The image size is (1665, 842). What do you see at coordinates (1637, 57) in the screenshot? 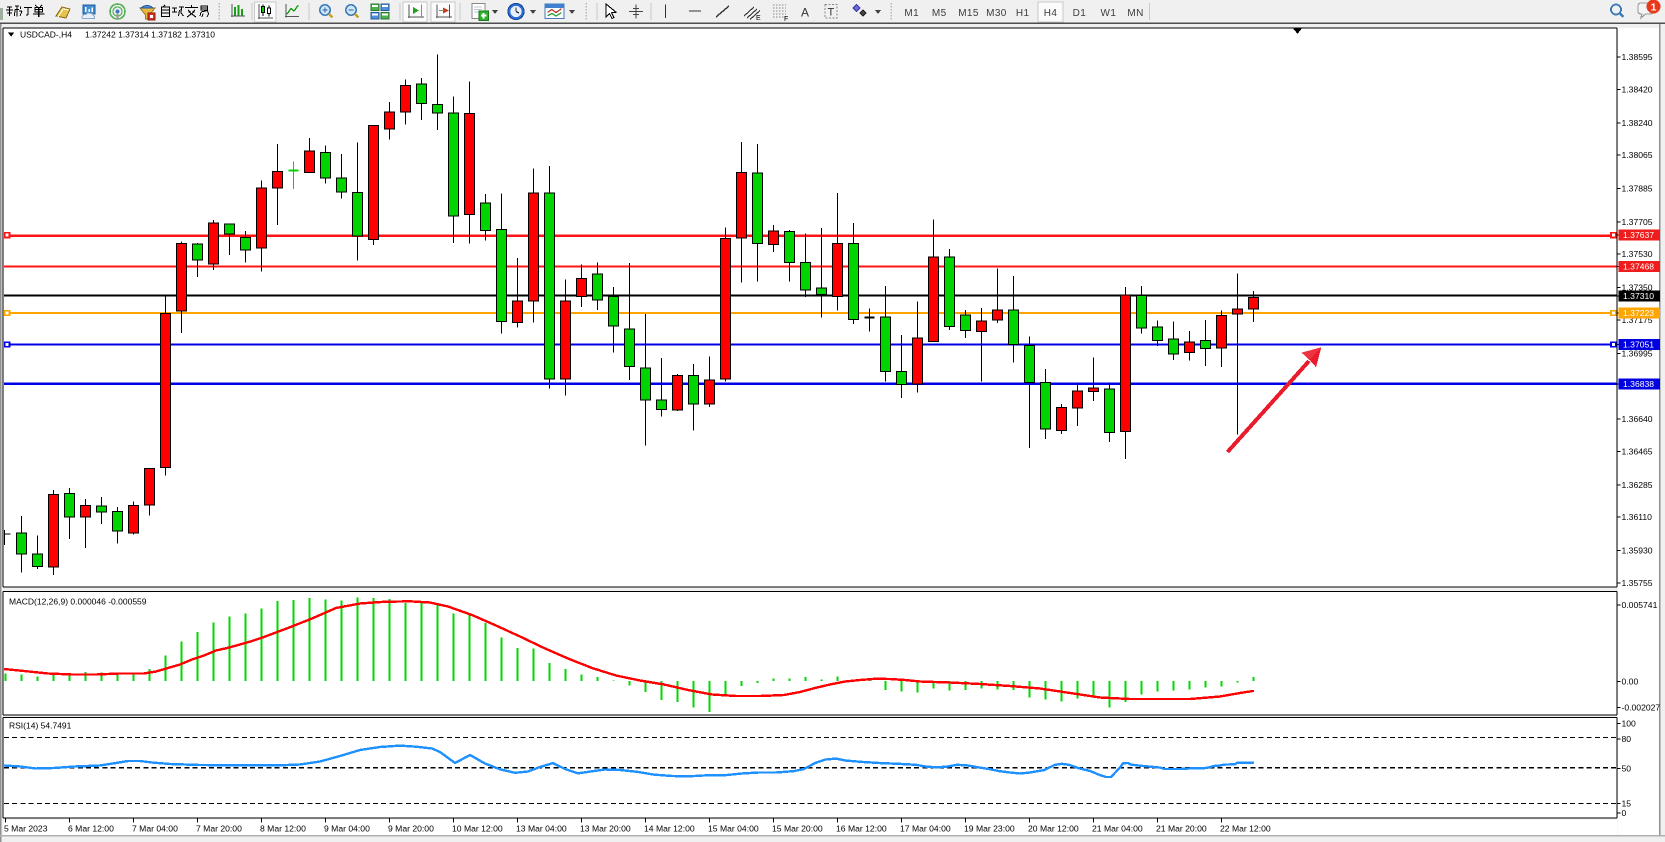
I see `svg-text: 1.38595` at bounding box center [1637, 57].